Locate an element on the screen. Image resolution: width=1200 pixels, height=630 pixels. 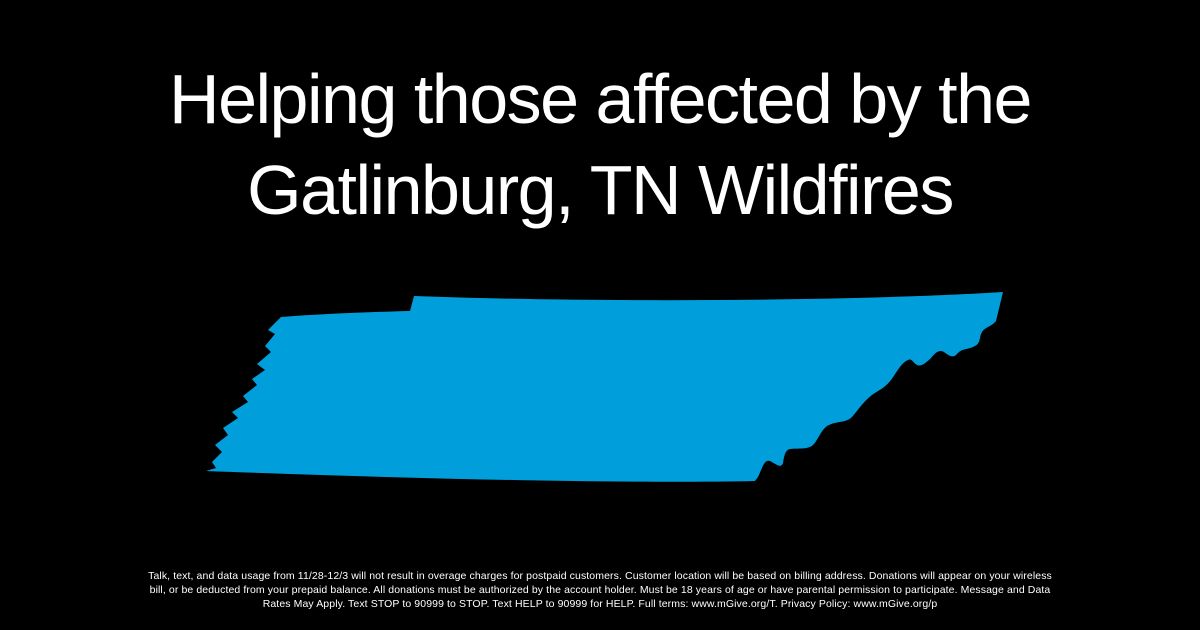
headline-line-2: Gatlinburg, TN Wildfires is located at coordinates (600, 190).